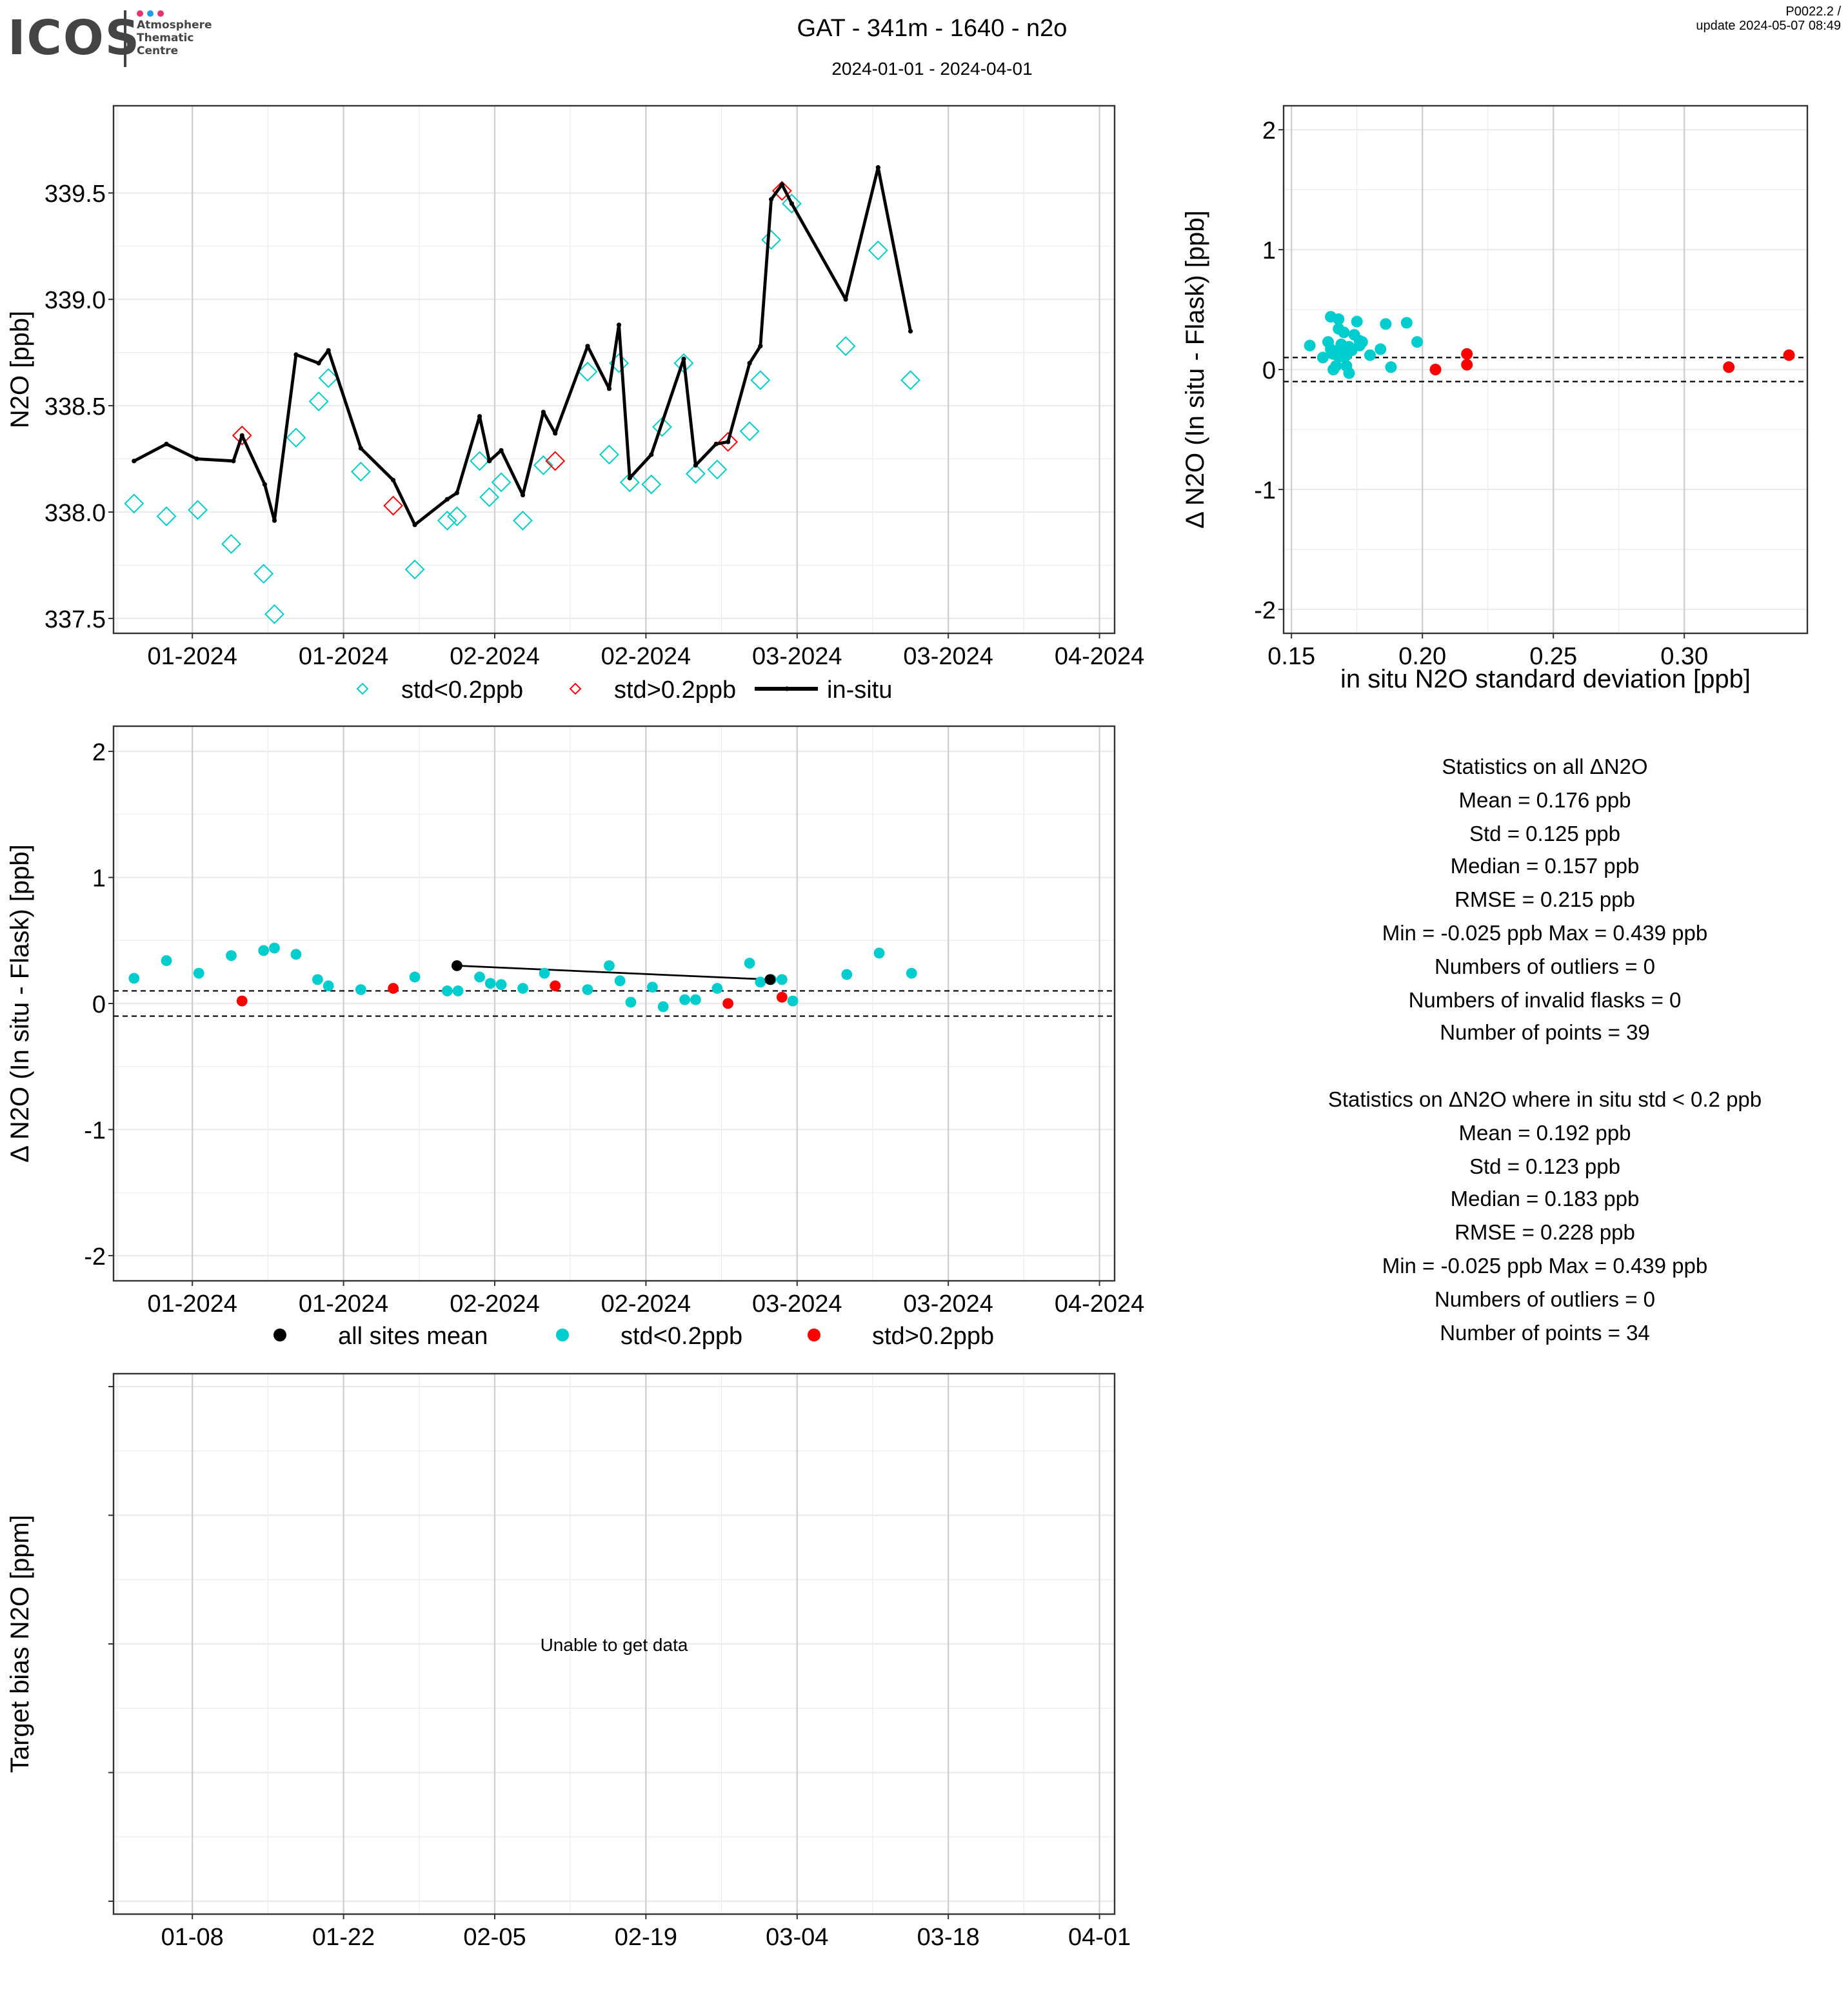 Image resolution: width=1848 pixels, height=2007 pixels. I want to click on x-axis-label: in situ N2O standard deviation [ppb], so click(1546, 679).